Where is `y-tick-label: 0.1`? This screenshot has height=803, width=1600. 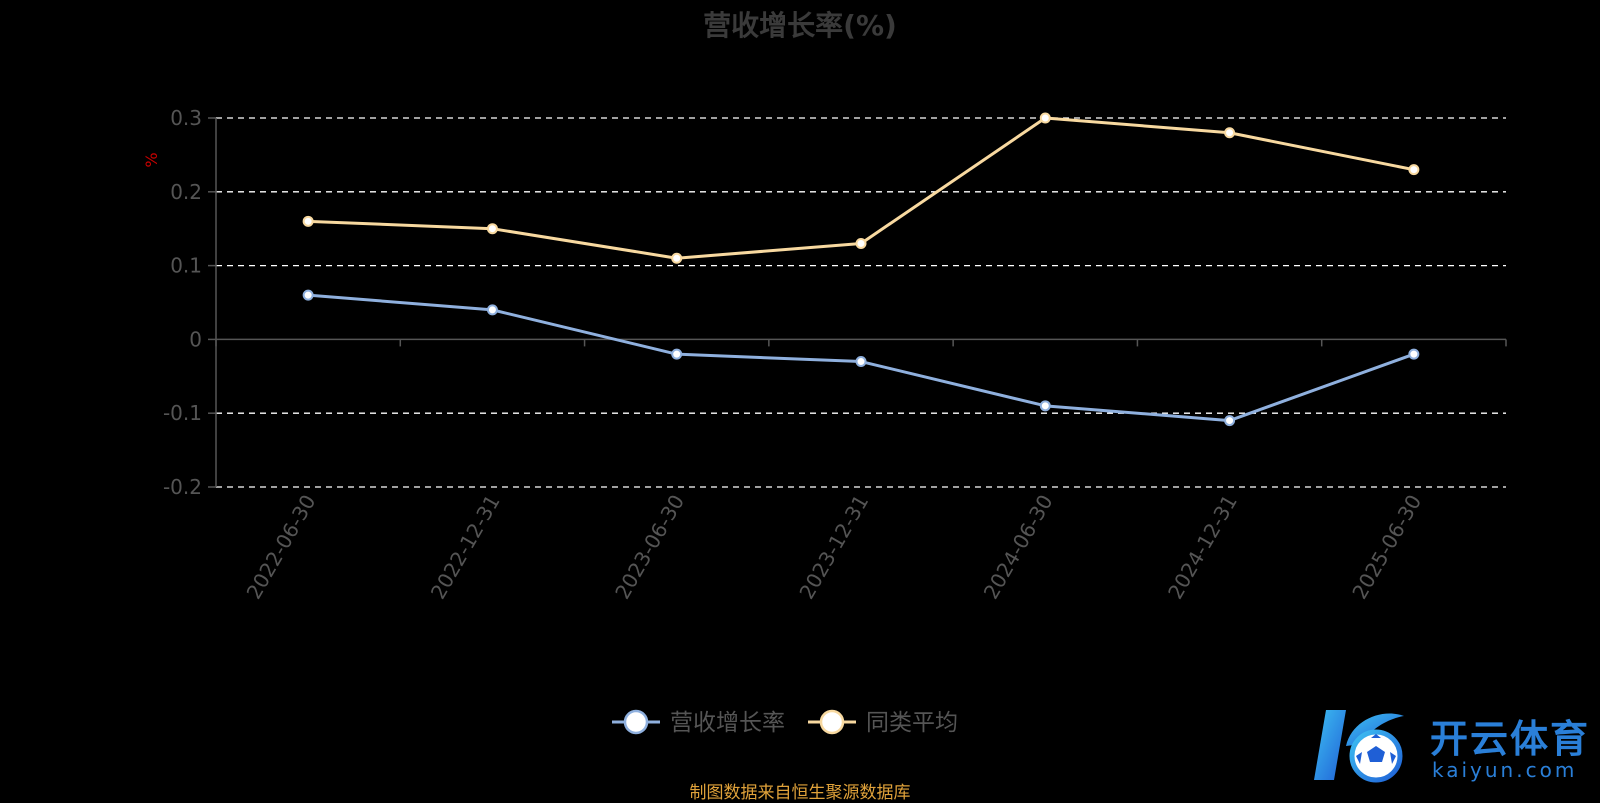
y-tick-label: 0.1 is located at coordinates (186, 266).